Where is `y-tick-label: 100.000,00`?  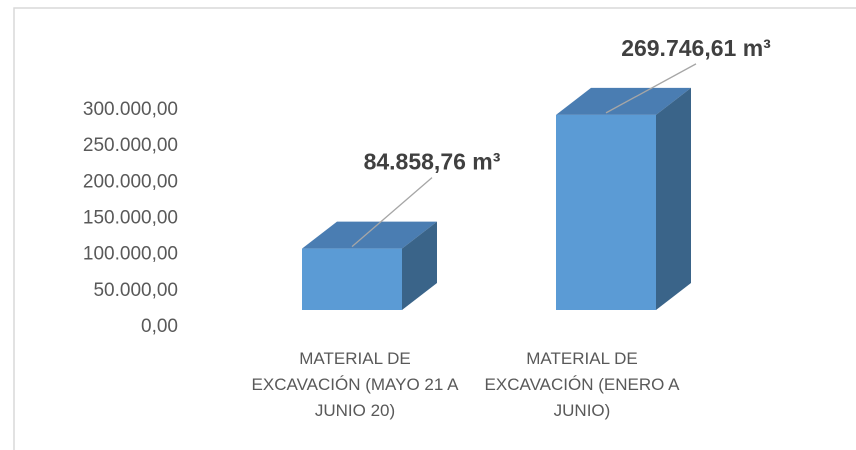
y-tick-label: 100.000,00 is located at coordinates (130, 254).